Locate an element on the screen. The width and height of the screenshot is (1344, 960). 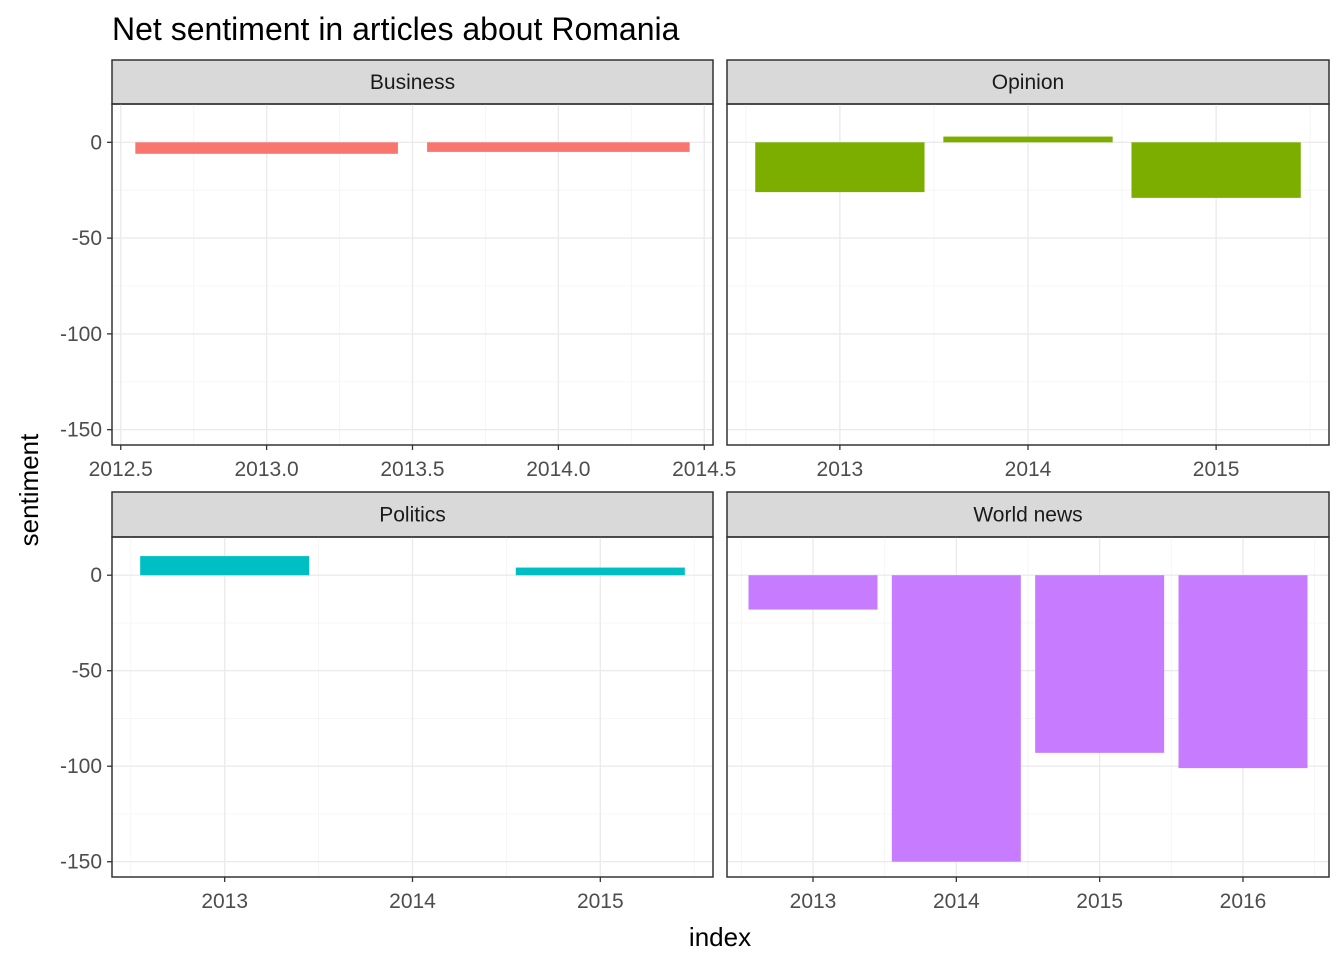
bar-world-news-2015 is located at coordinates (1100, 664).